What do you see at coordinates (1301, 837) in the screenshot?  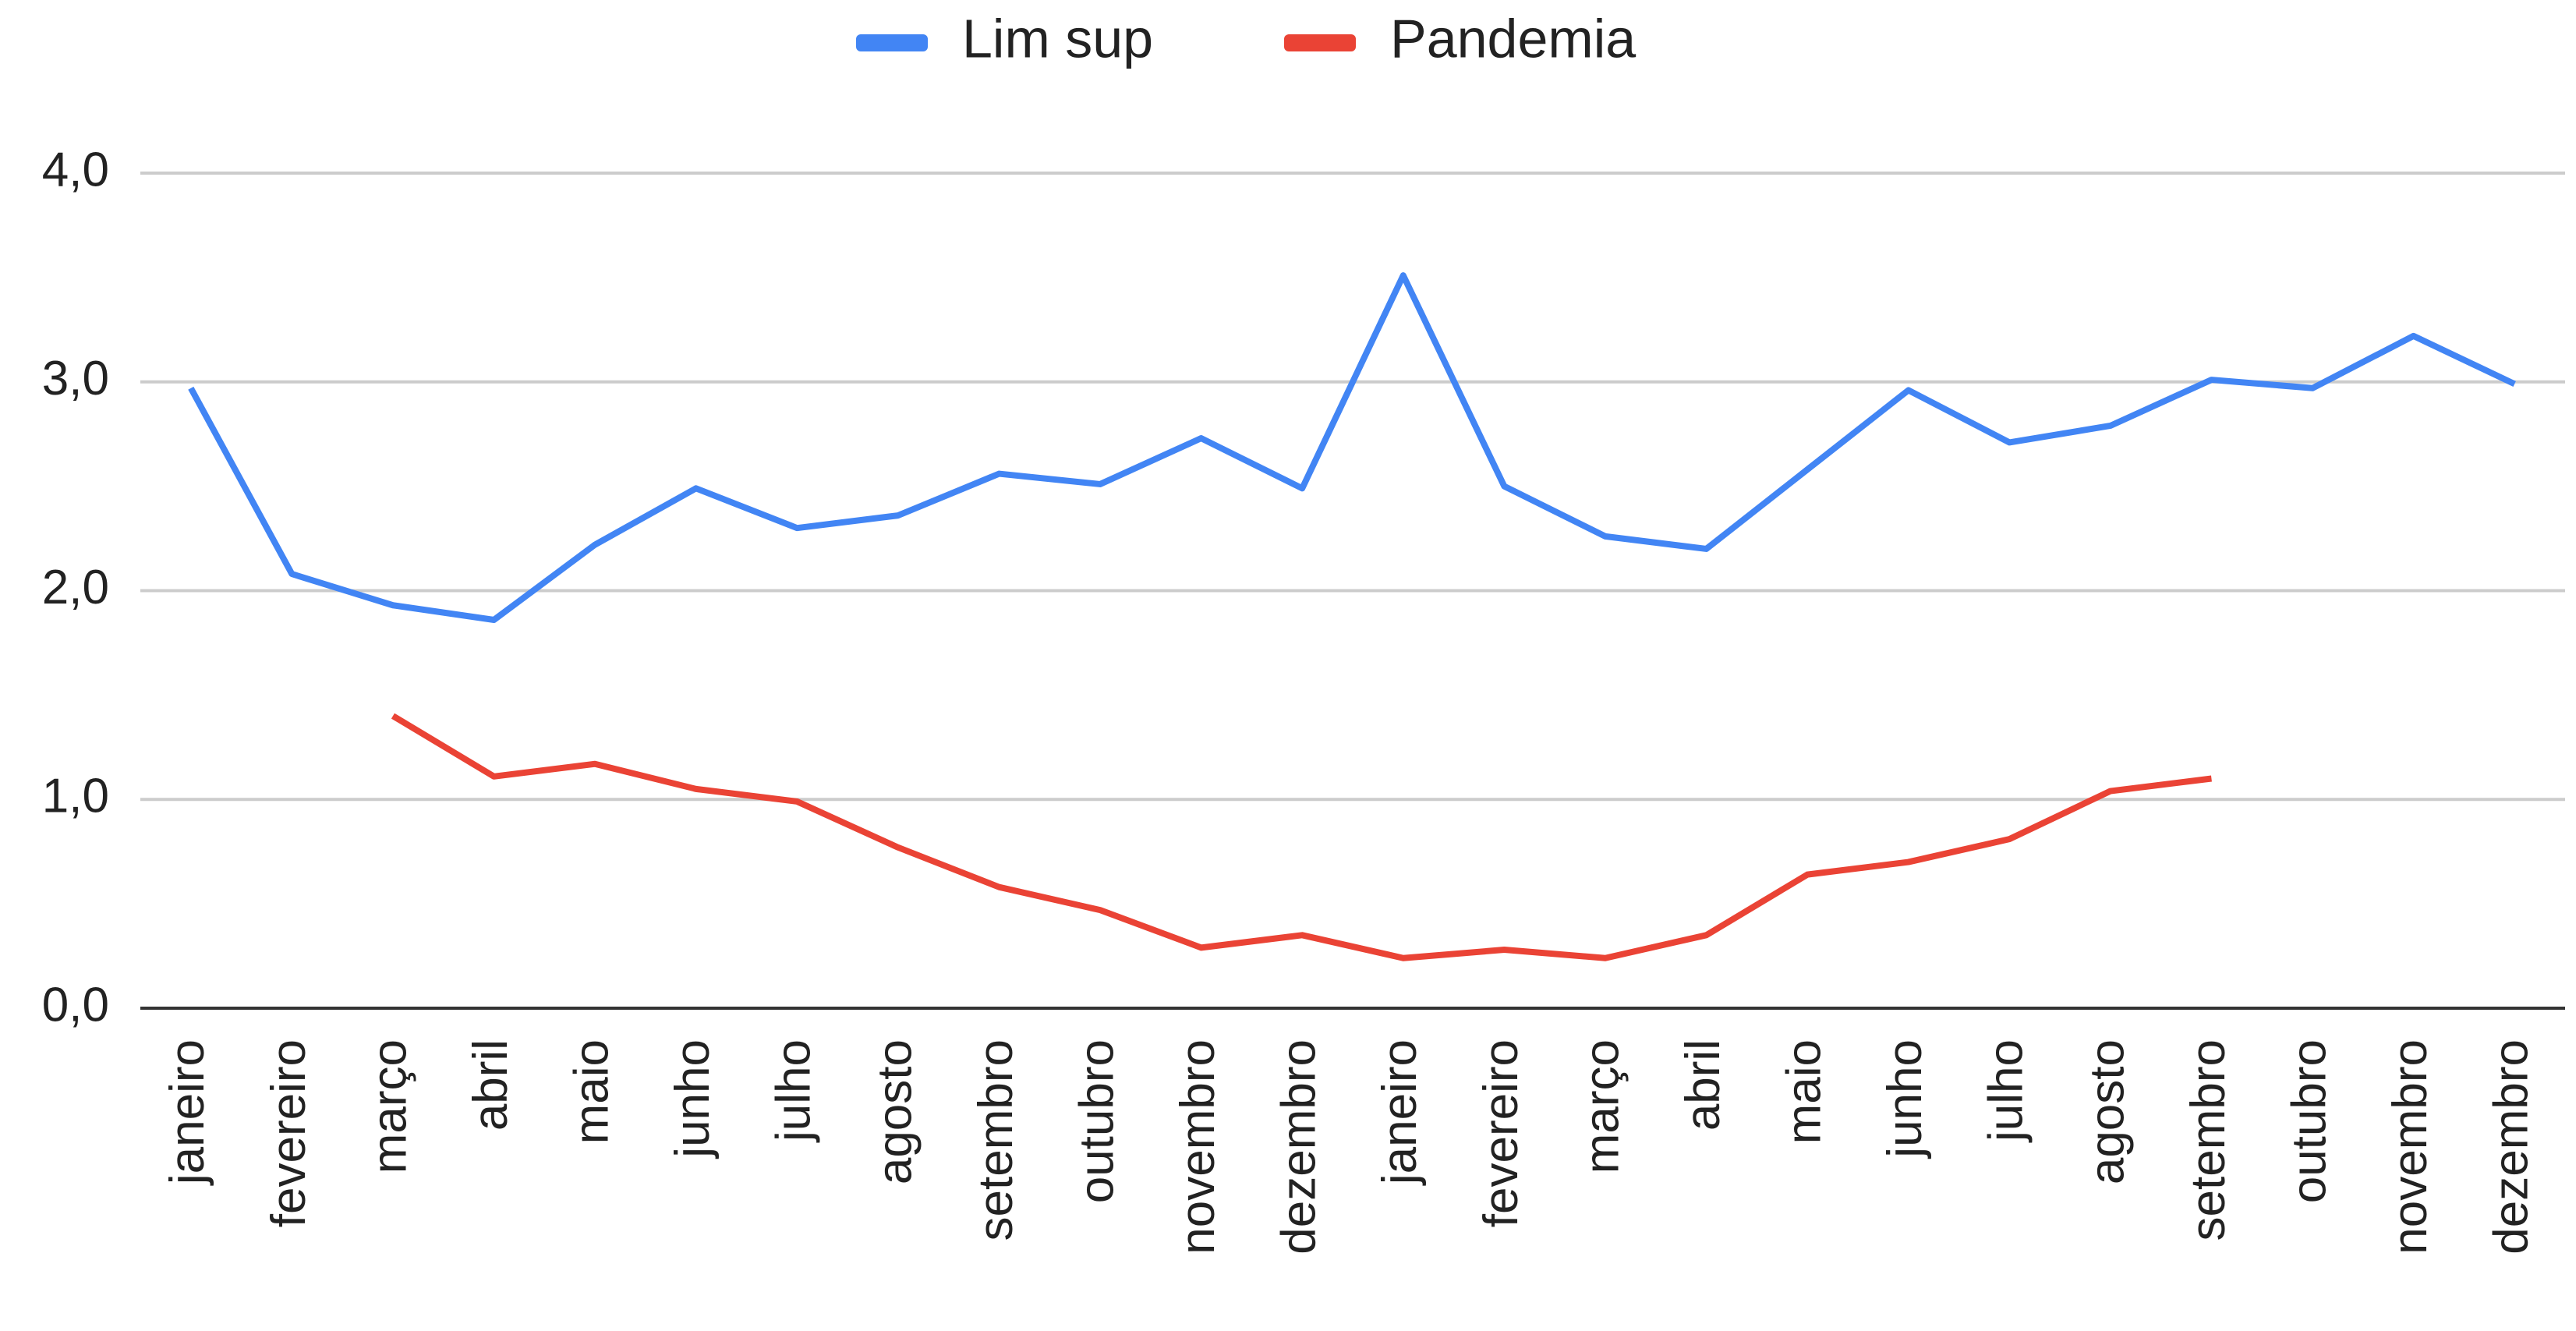 I see `line-series` at bounding box center [1301, 837].